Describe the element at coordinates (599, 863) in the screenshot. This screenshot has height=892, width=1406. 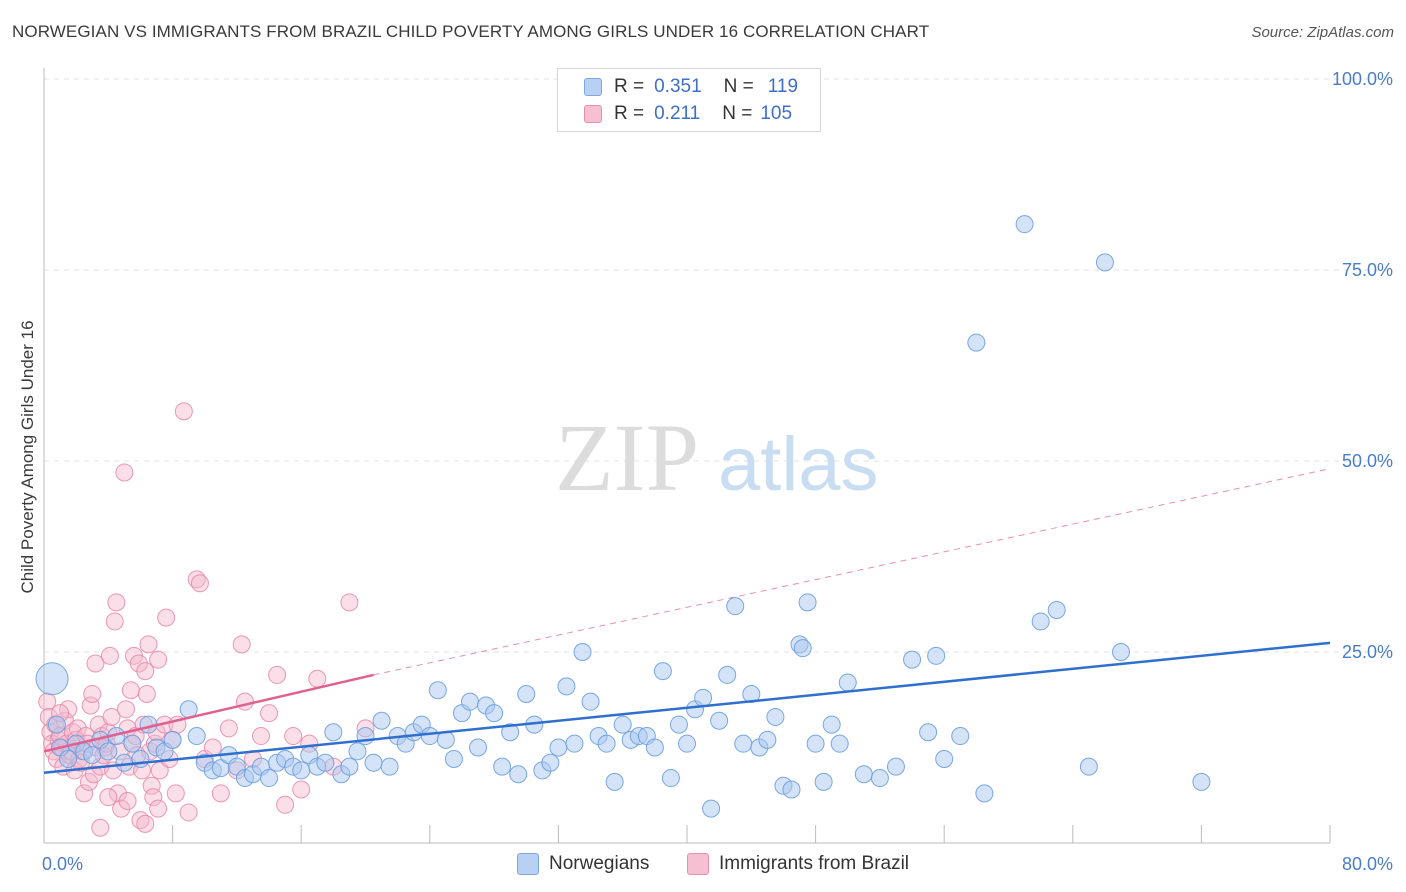
I see `legend-label: Norwegians` at that location.